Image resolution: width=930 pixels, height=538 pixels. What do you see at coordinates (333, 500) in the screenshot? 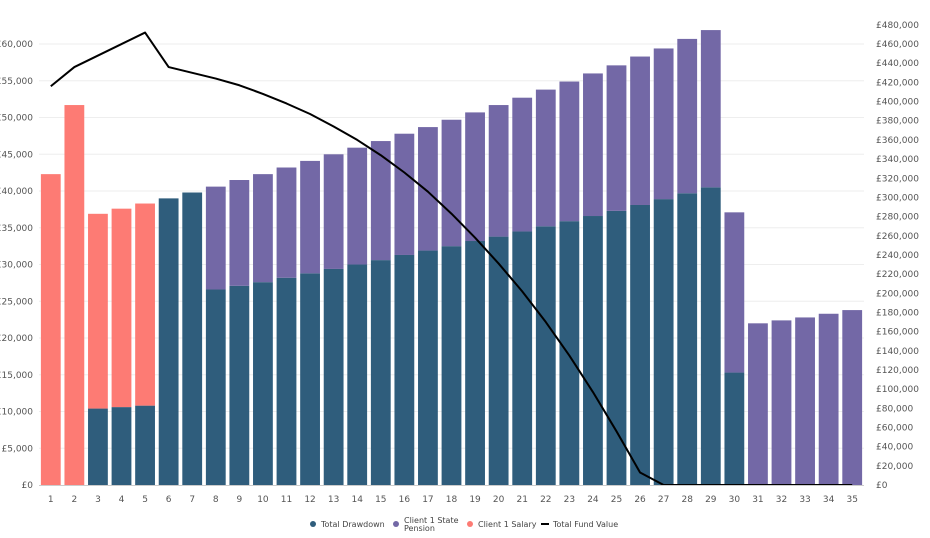
I see `x-tick-label: 13` at bounding box center [333, 500].